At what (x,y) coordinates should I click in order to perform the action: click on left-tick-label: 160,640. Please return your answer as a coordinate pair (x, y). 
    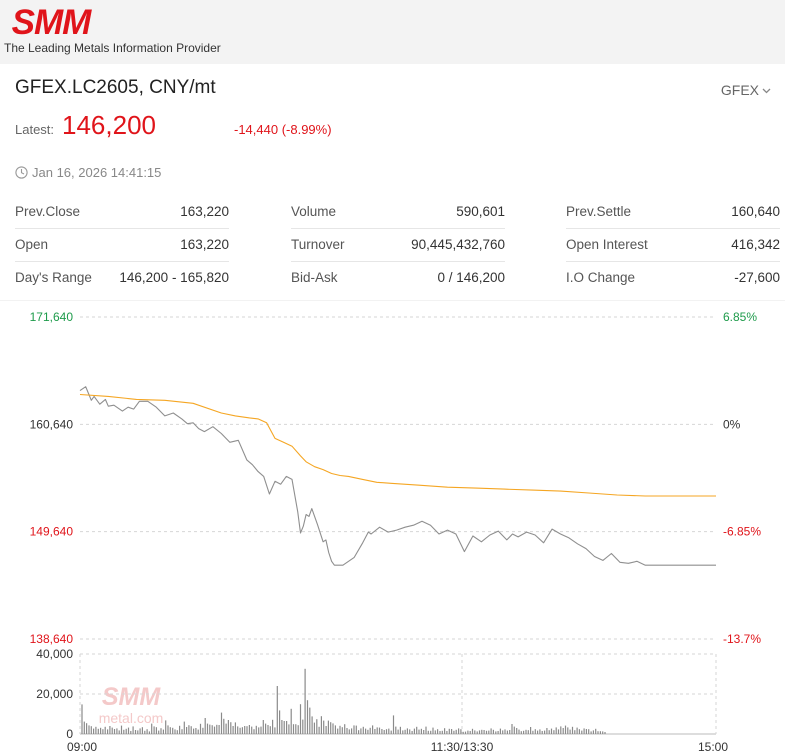
    Looking at the image, I should click on (52, 424).